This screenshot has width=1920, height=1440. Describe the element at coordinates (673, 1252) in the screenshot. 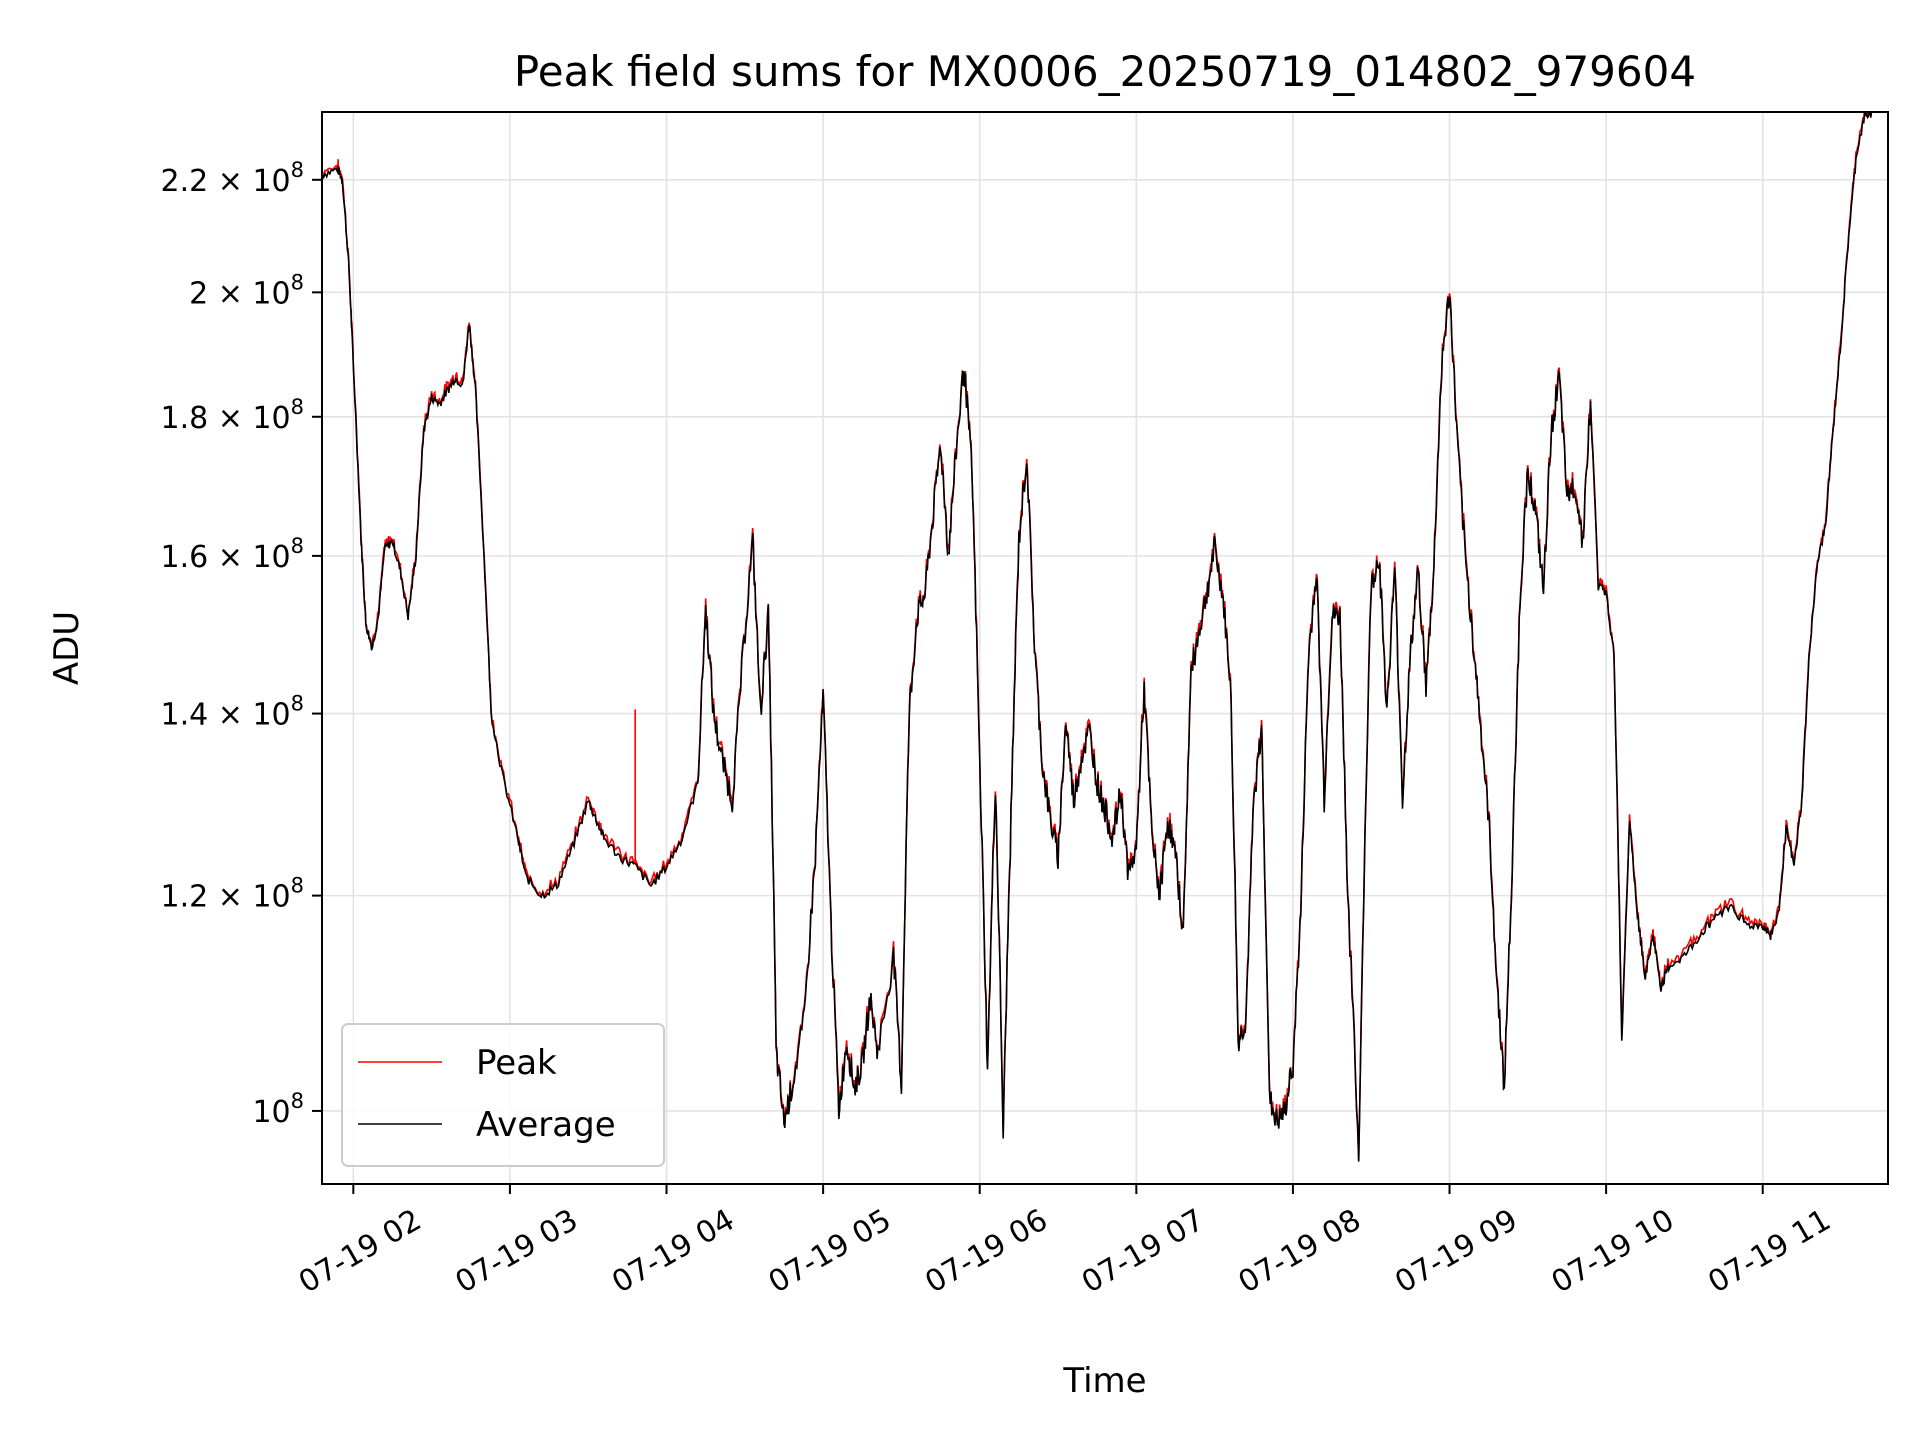

I see `x-tick-label: 07-19 04` at that location.